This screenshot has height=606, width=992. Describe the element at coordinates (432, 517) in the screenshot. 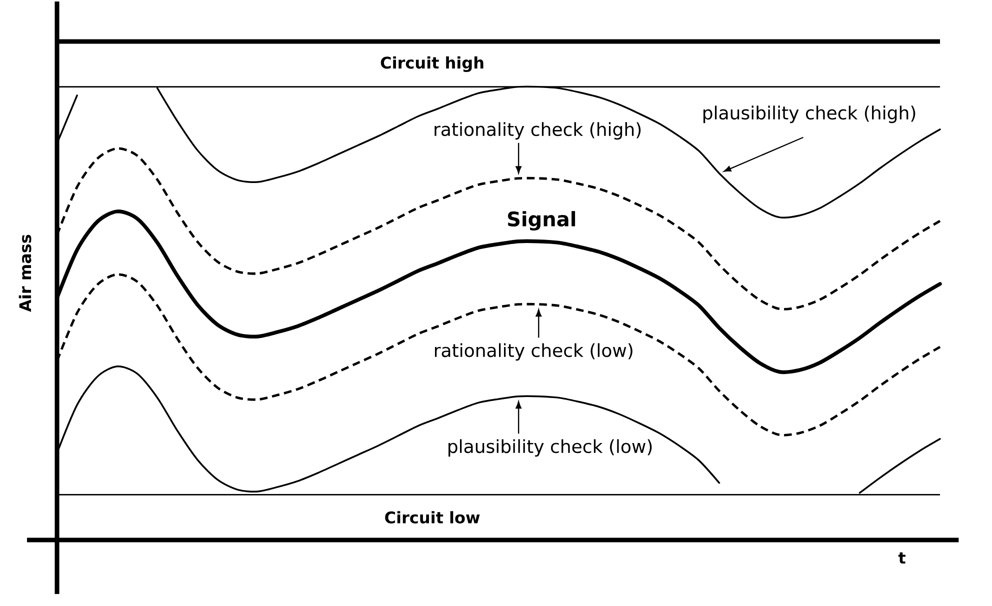

I see `ref-line-label: Circuit low` at that location.